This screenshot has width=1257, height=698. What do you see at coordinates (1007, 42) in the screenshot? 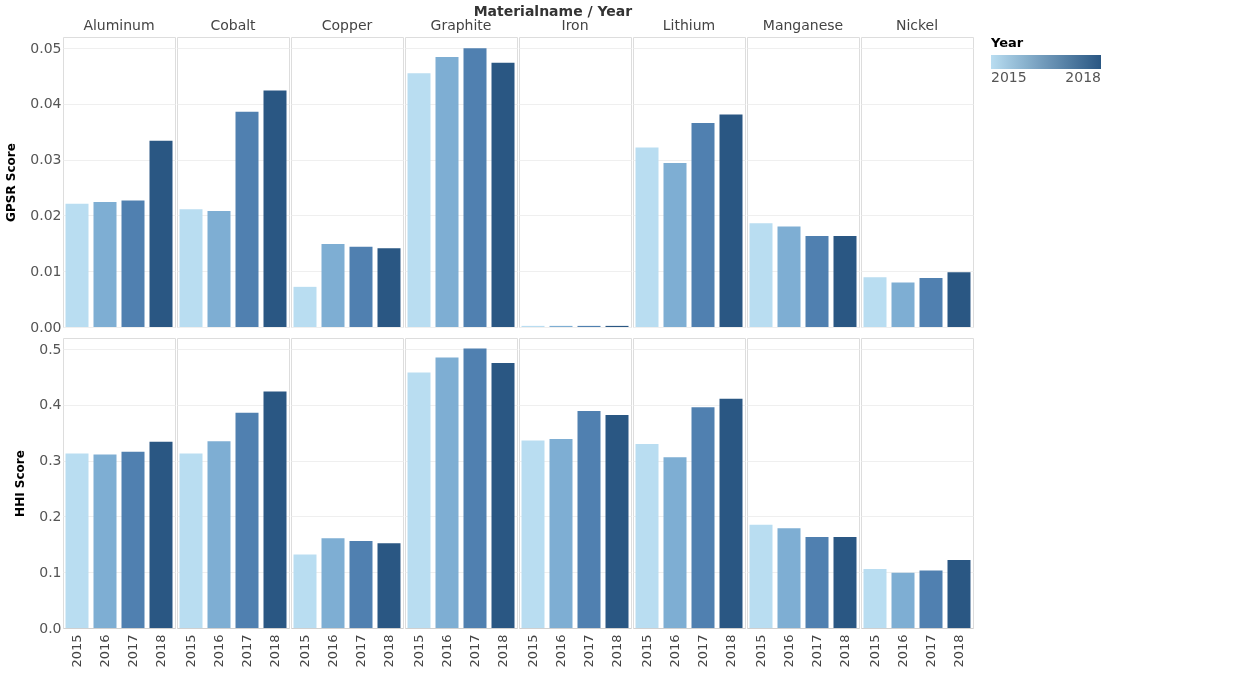
I see `color-bar-title: Year` at bounding box center [1007, 42].